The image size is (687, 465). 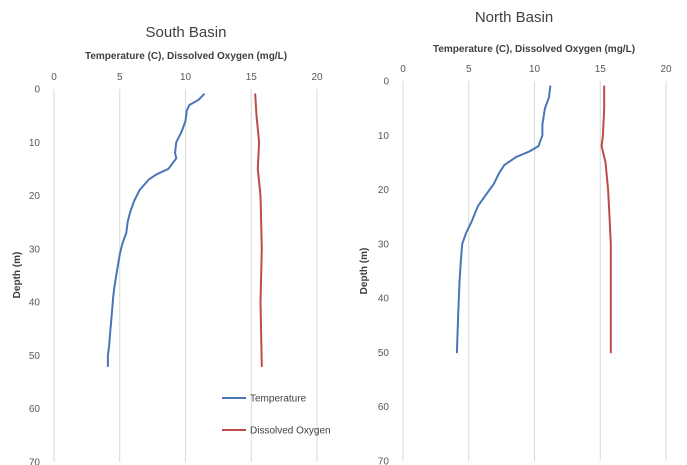 I want to click on legend-label-dissolved-oxygen: Dissolved Oxygen, so click(x=290, y=431).